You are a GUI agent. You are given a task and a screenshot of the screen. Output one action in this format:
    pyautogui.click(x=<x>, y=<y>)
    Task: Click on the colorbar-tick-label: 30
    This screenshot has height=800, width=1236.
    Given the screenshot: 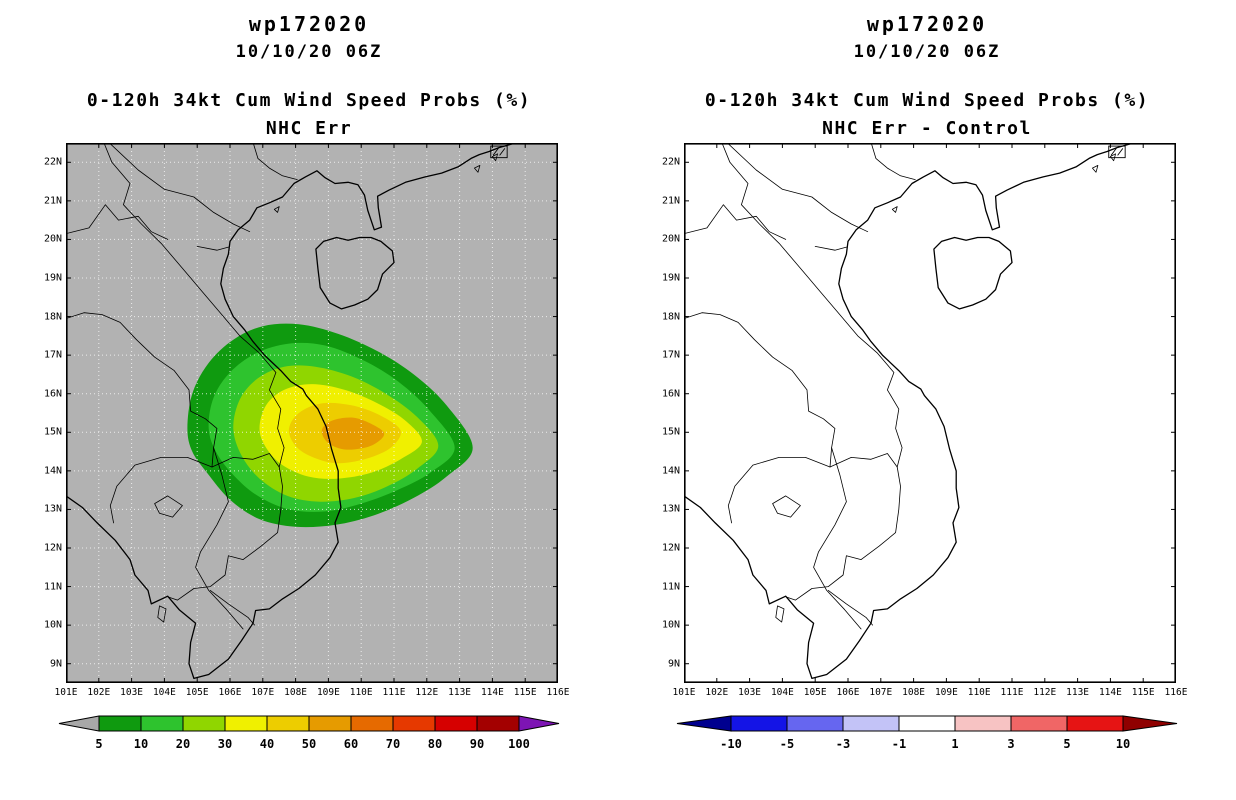 What is the action you would take?
    pyautogui.click(x=225, y=744)
    